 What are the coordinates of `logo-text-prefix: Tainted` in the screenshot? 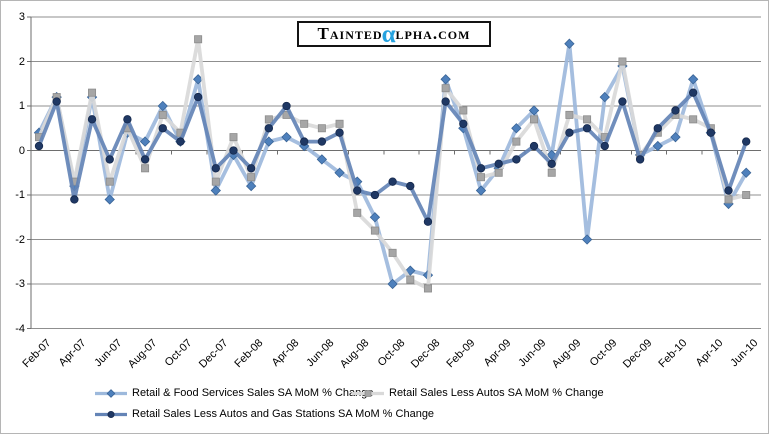 It's located at (350, 33).